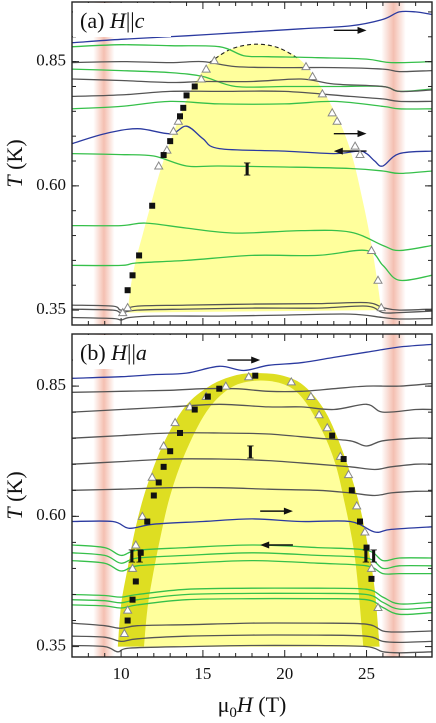 This screenshot has height=723, width=436. What do you see at coordinates (254, 53) in the screenshot?
I see `phase-boundary-dashed` at bounding box center [254, 53].